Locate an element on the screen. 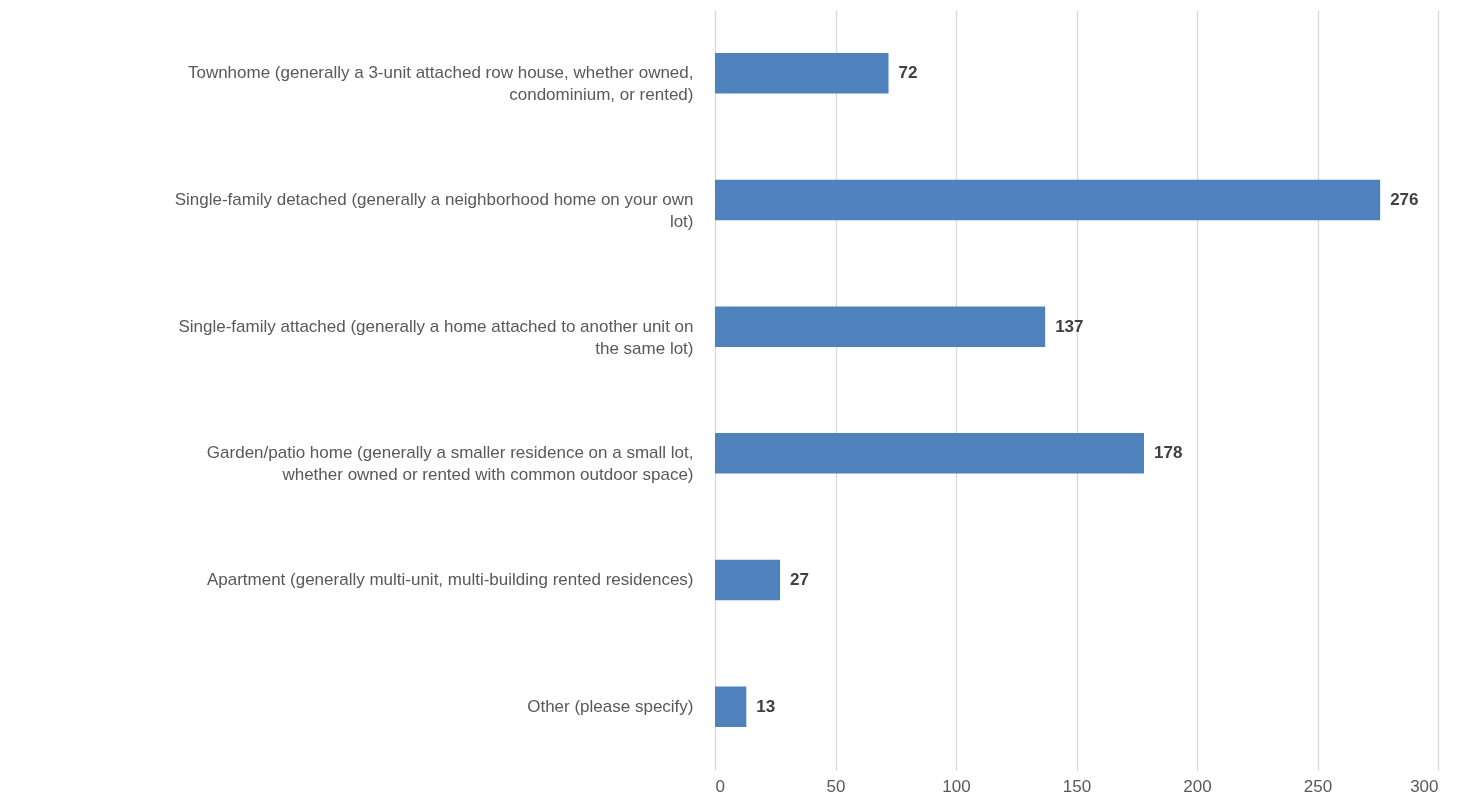 The image size is (1473, 812). data-label: 276 is located at coordinates (1404, 199).